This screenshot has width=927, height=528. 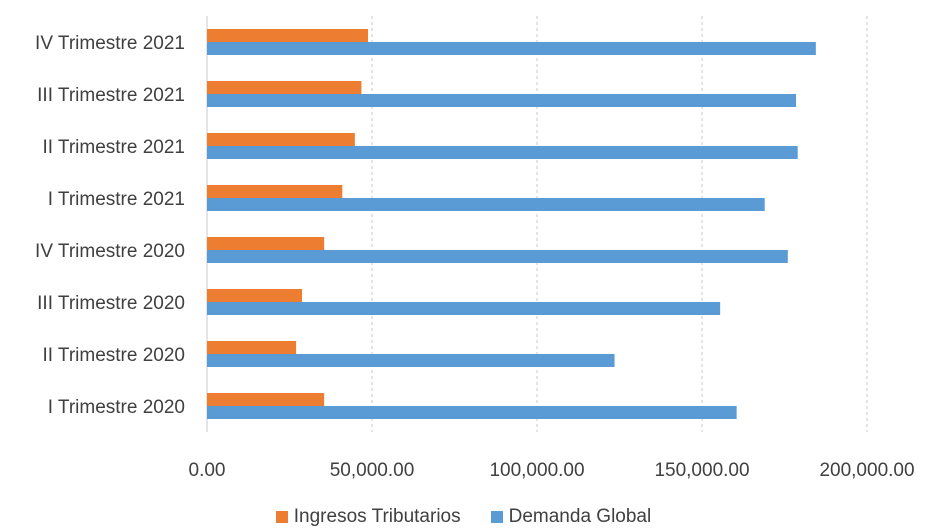 What do you see at coordinates (111, 95) in the screenshot?
I see `category-label-6: III Trimestre 2021` at bounding box center [111, 95].